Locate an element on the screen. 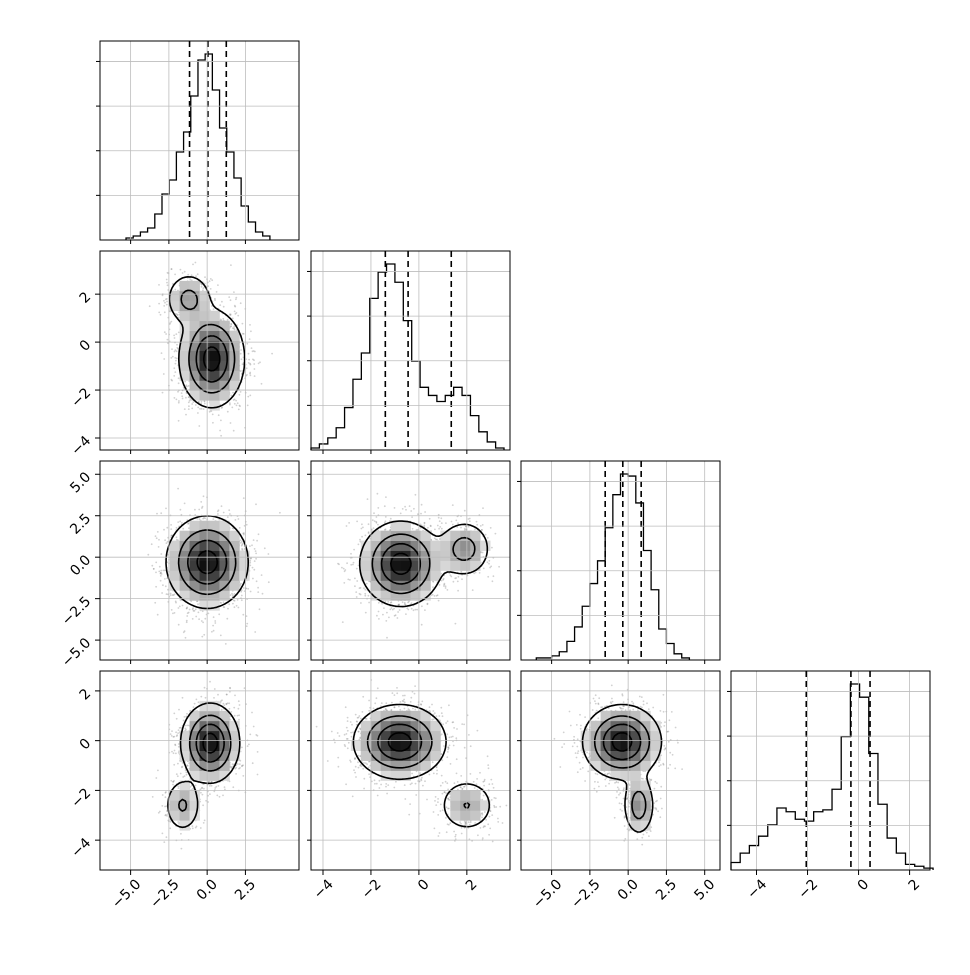  hist-step-line is located at coordinates (198, 147).